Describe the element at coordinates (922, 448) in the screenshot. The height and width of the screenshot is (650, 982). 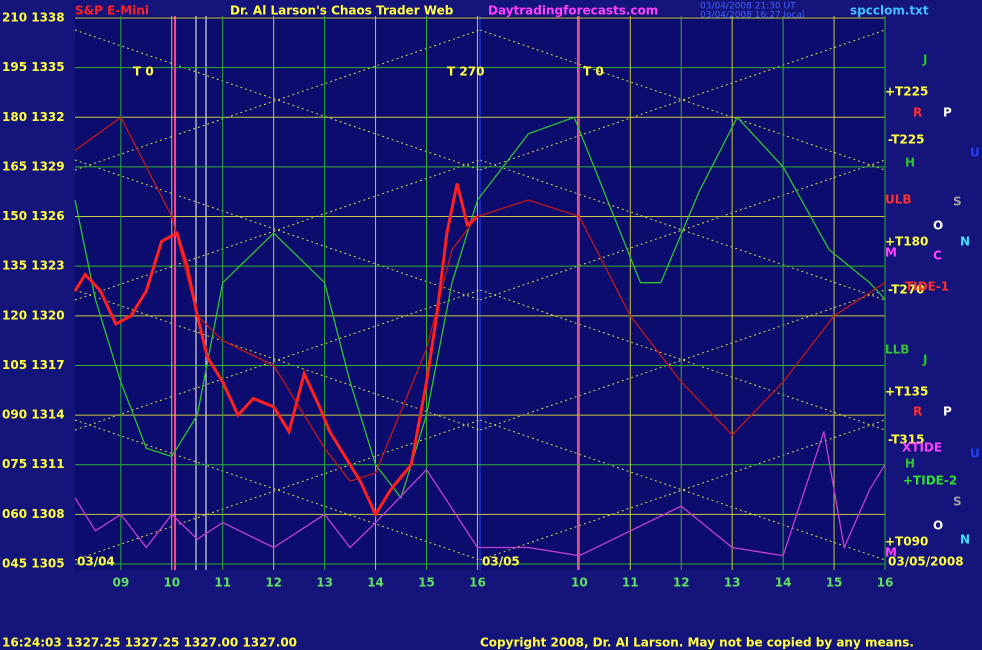
I see `annotation: XTIDE` at that location.